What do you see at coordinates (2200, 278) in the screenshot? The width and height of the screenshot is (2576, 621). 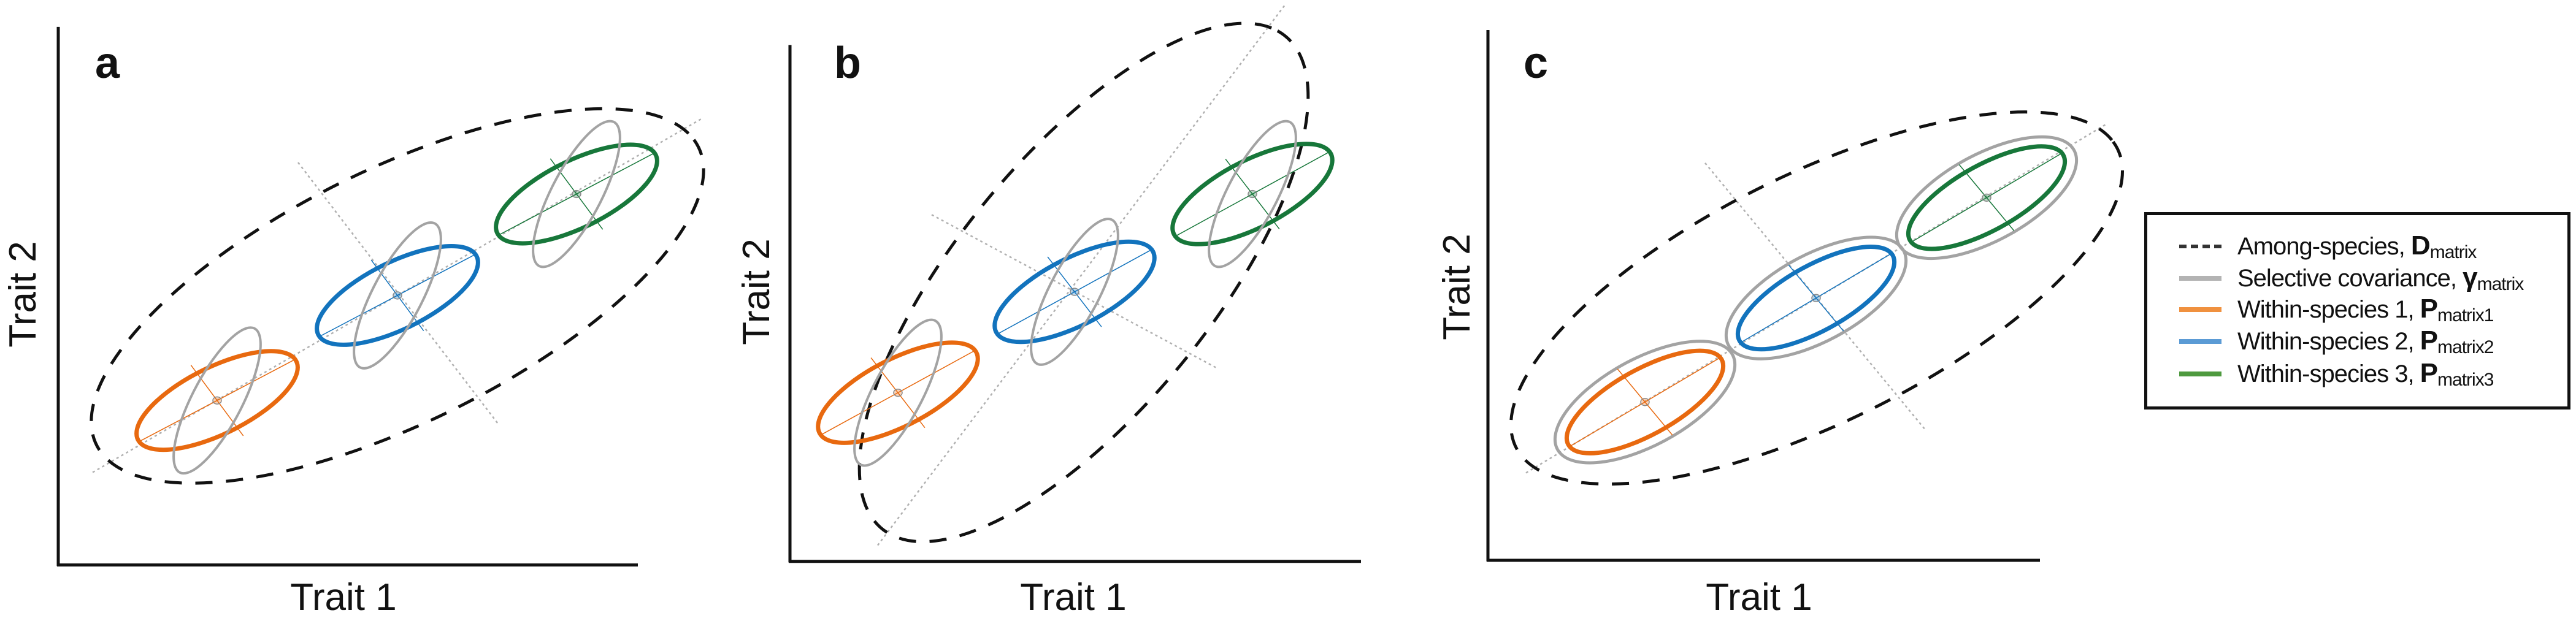 I see `grey-line-swatch` at bounding box center [2200, 278].